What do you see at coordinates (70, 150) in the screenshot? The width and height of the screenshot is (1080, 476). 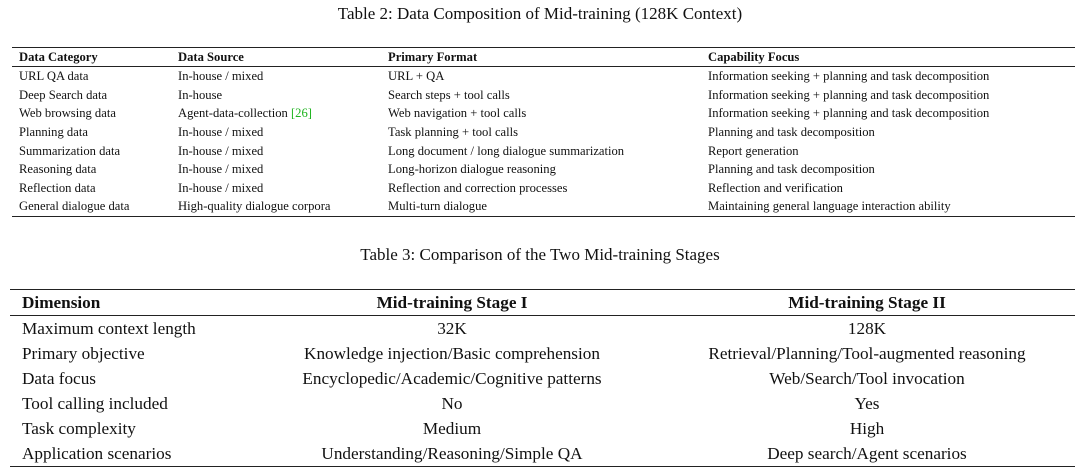 I see `table-cell: Summarization data` at bounding box center [70, 150].